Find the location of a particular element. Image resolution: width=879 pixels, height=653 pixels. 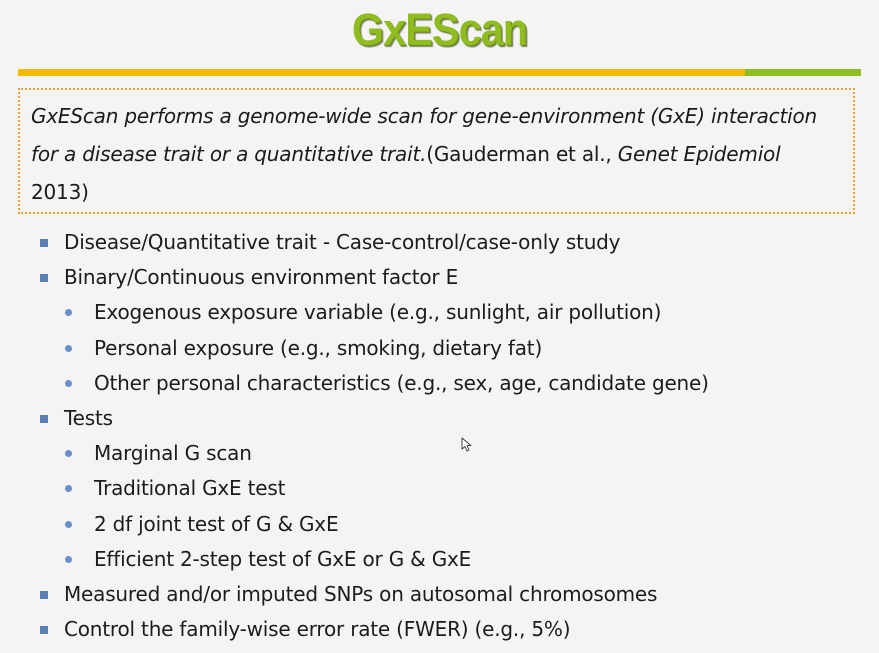

title-divider-orange is located at coordinates (381, 72).